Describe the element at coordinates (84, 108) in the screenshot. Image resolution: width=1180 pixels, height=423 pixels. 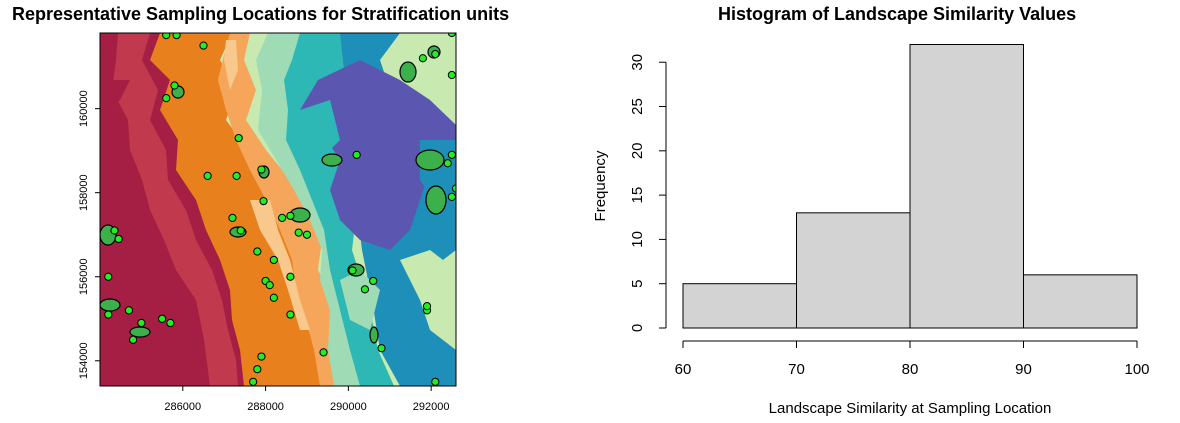
I see `map-y-tick-label: 160000` at that location.